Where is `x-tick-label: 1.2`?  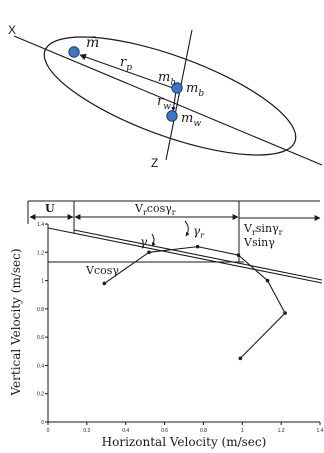 x-tick-label: 1.2 is located at coordinates (281, 431).